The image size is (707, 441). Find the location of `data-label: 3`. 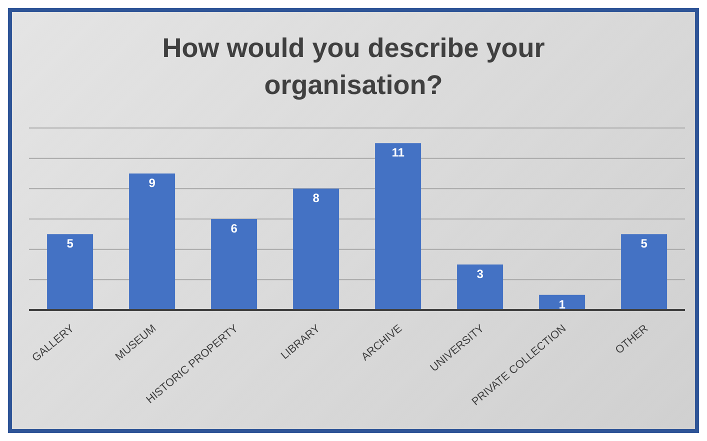

data-label: 3 is located at coordinates (480, 274).